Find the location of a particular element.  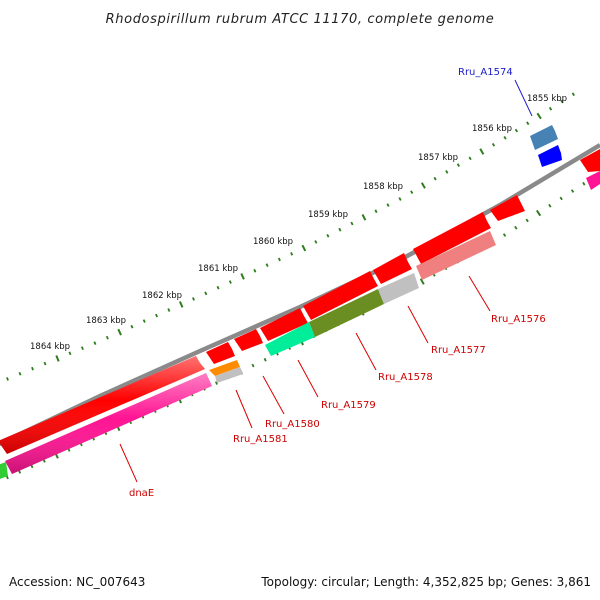

feature-Rru_A1574 is located at coordinates (544, 137).